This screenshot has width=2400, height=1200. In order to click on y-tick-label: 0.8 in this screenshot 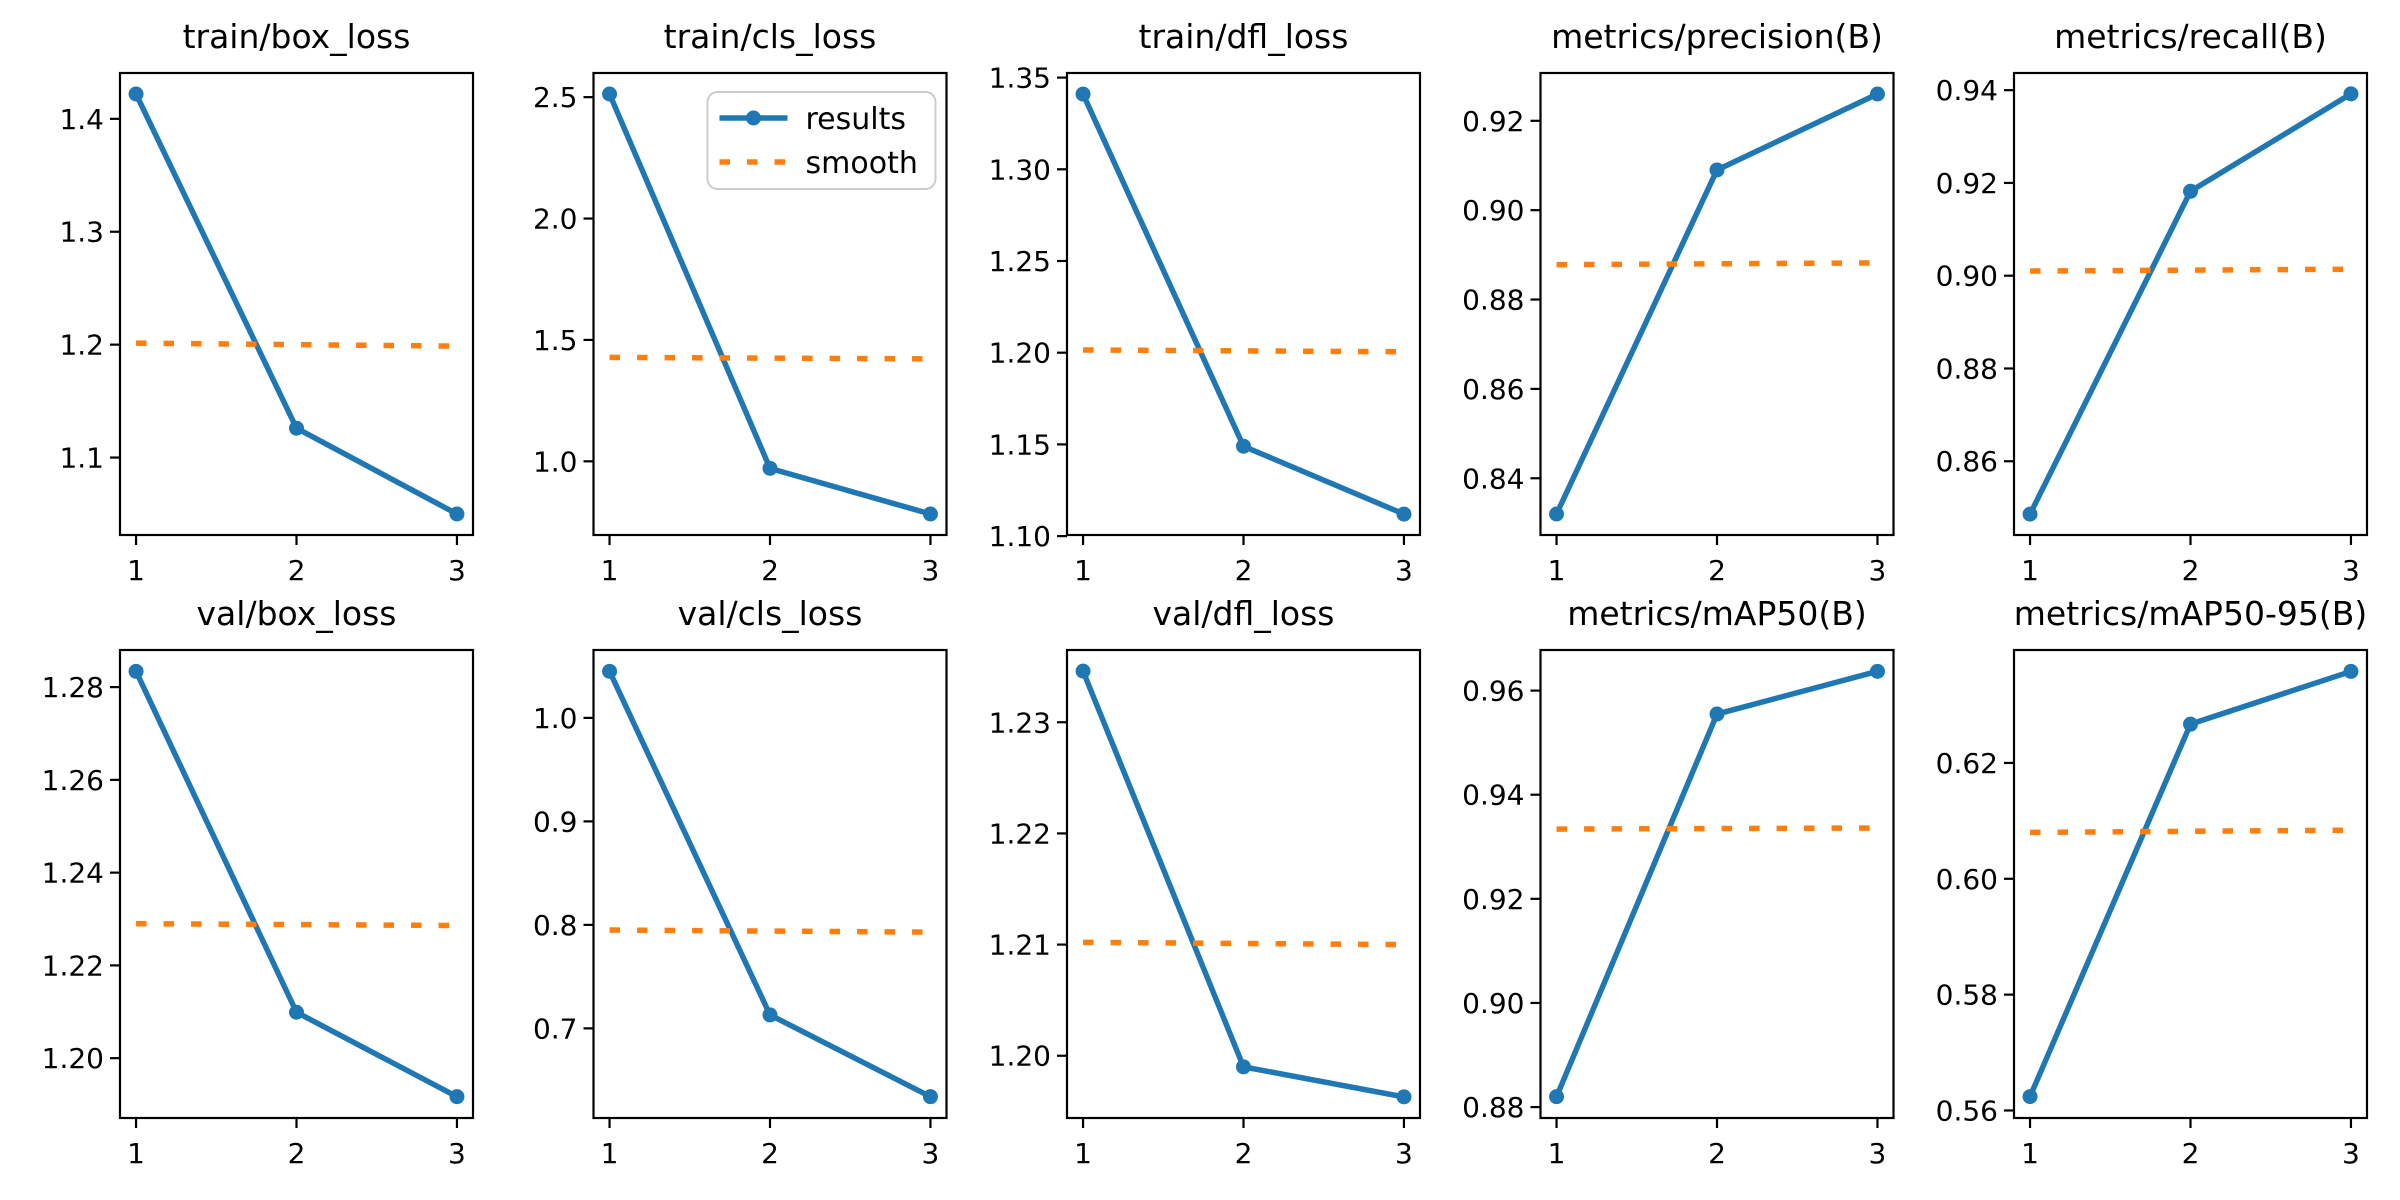, I will do `click(555, 925)`.